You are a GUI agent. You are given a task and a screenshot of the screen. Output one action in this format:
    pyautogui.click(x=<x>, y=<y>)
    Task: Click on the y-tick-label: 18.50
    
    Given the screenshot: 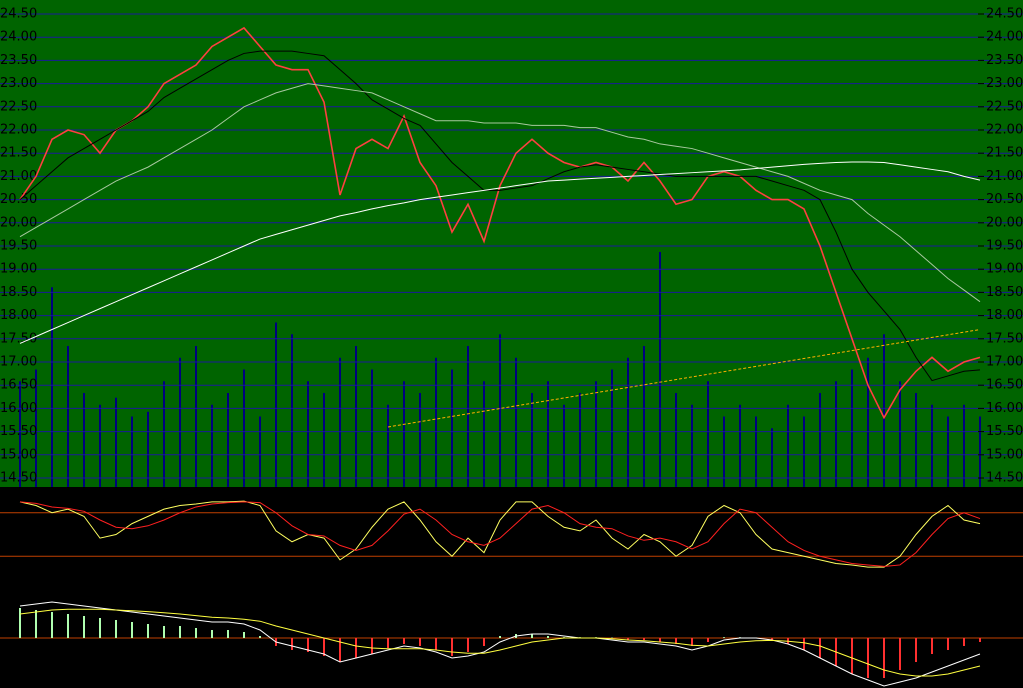 What is the action you would take?
    pyautogui.click(x=18, y=292)
    